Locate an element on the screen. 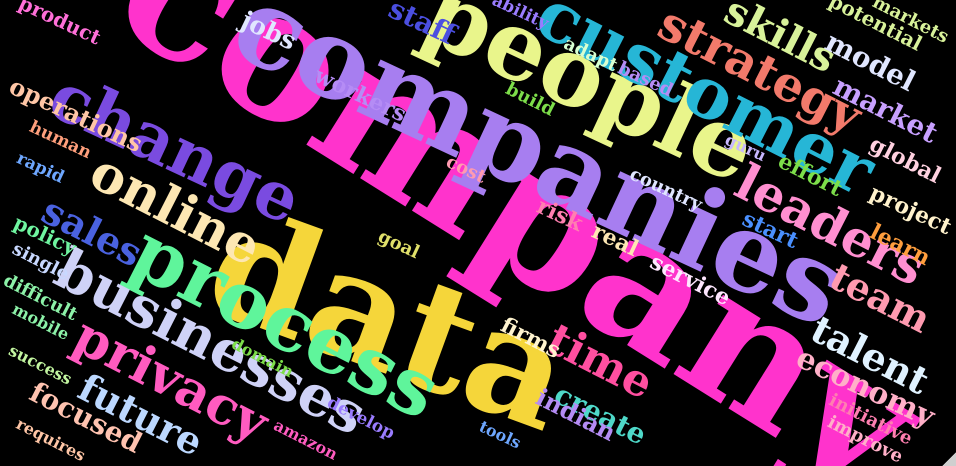 Image resolution: width=956 pixels, height=466 pixels. word-product: product is located at coordinates (60, 25).